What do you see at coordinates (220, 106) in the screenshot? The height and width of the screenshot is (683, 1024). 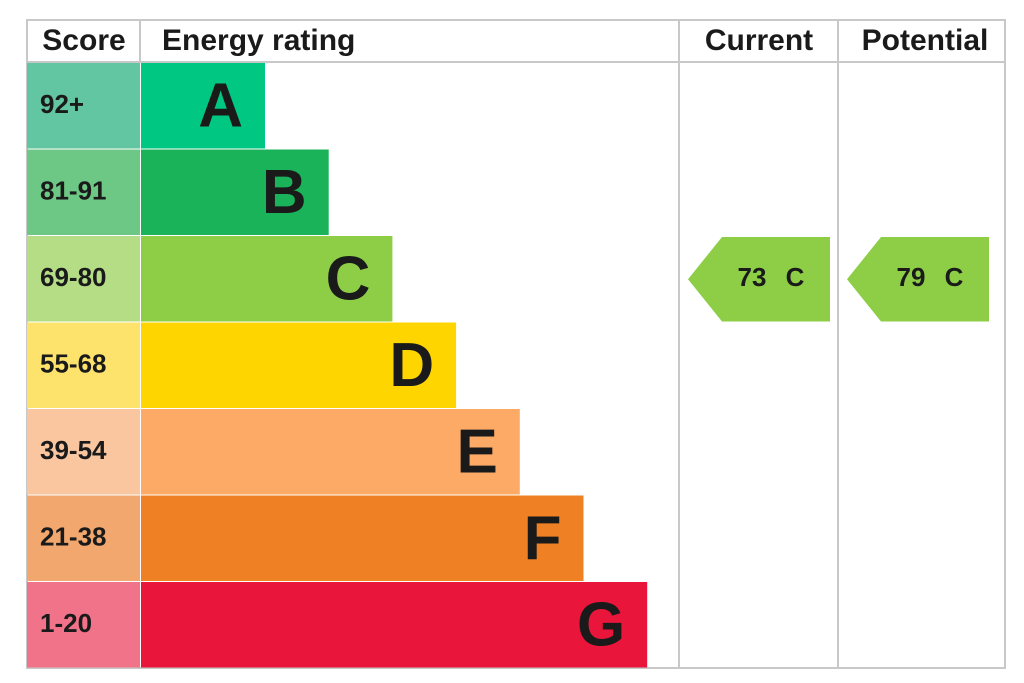 I see `rating-letter: A` at bounding box center [220, 106].